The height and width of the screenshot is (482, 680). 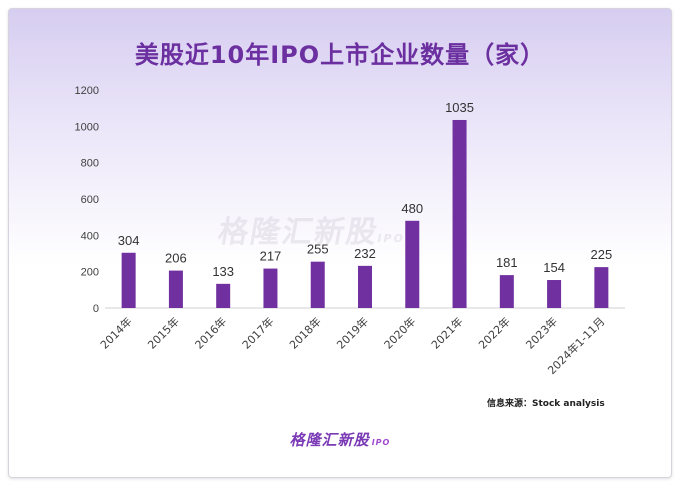 I want to click on data-label: 181, so click(x=507, y=262).